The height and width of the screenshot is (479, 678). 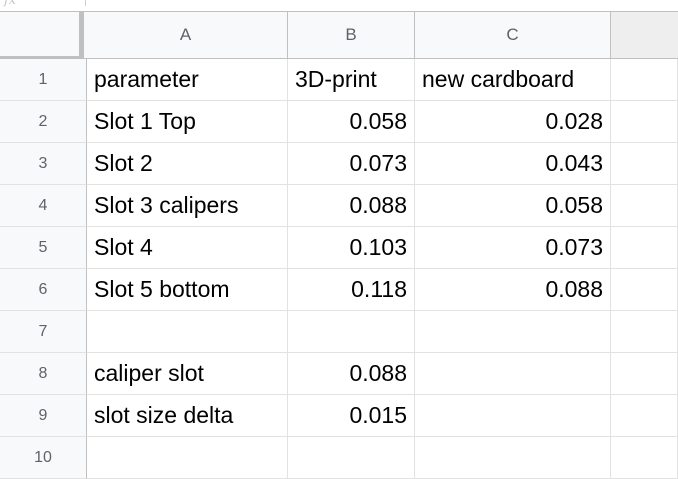 What do you see at coordinates (85, 3) in the screenshot?
I see `formula-bar-divider` at bounding box center [85, 3].